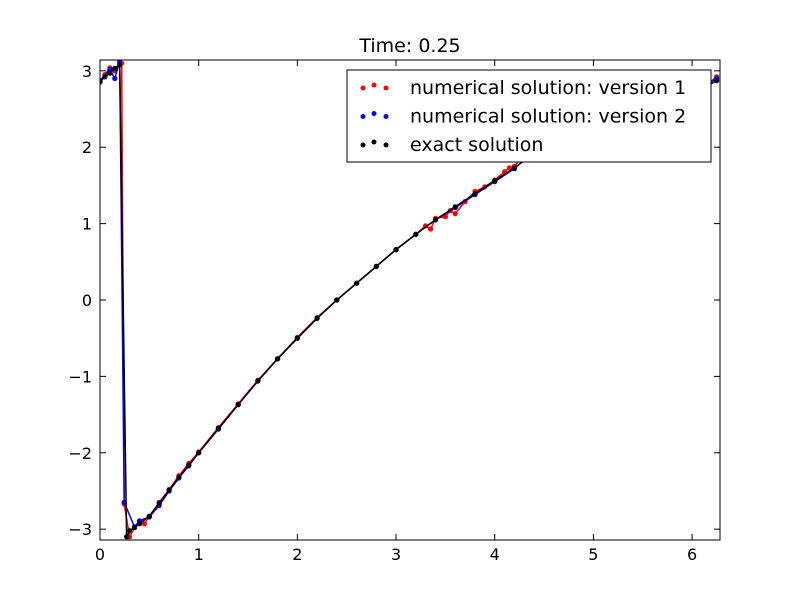 This screenshot has height=600, width=800. I want to click on x-tick-label: 4, so click(495, 554).